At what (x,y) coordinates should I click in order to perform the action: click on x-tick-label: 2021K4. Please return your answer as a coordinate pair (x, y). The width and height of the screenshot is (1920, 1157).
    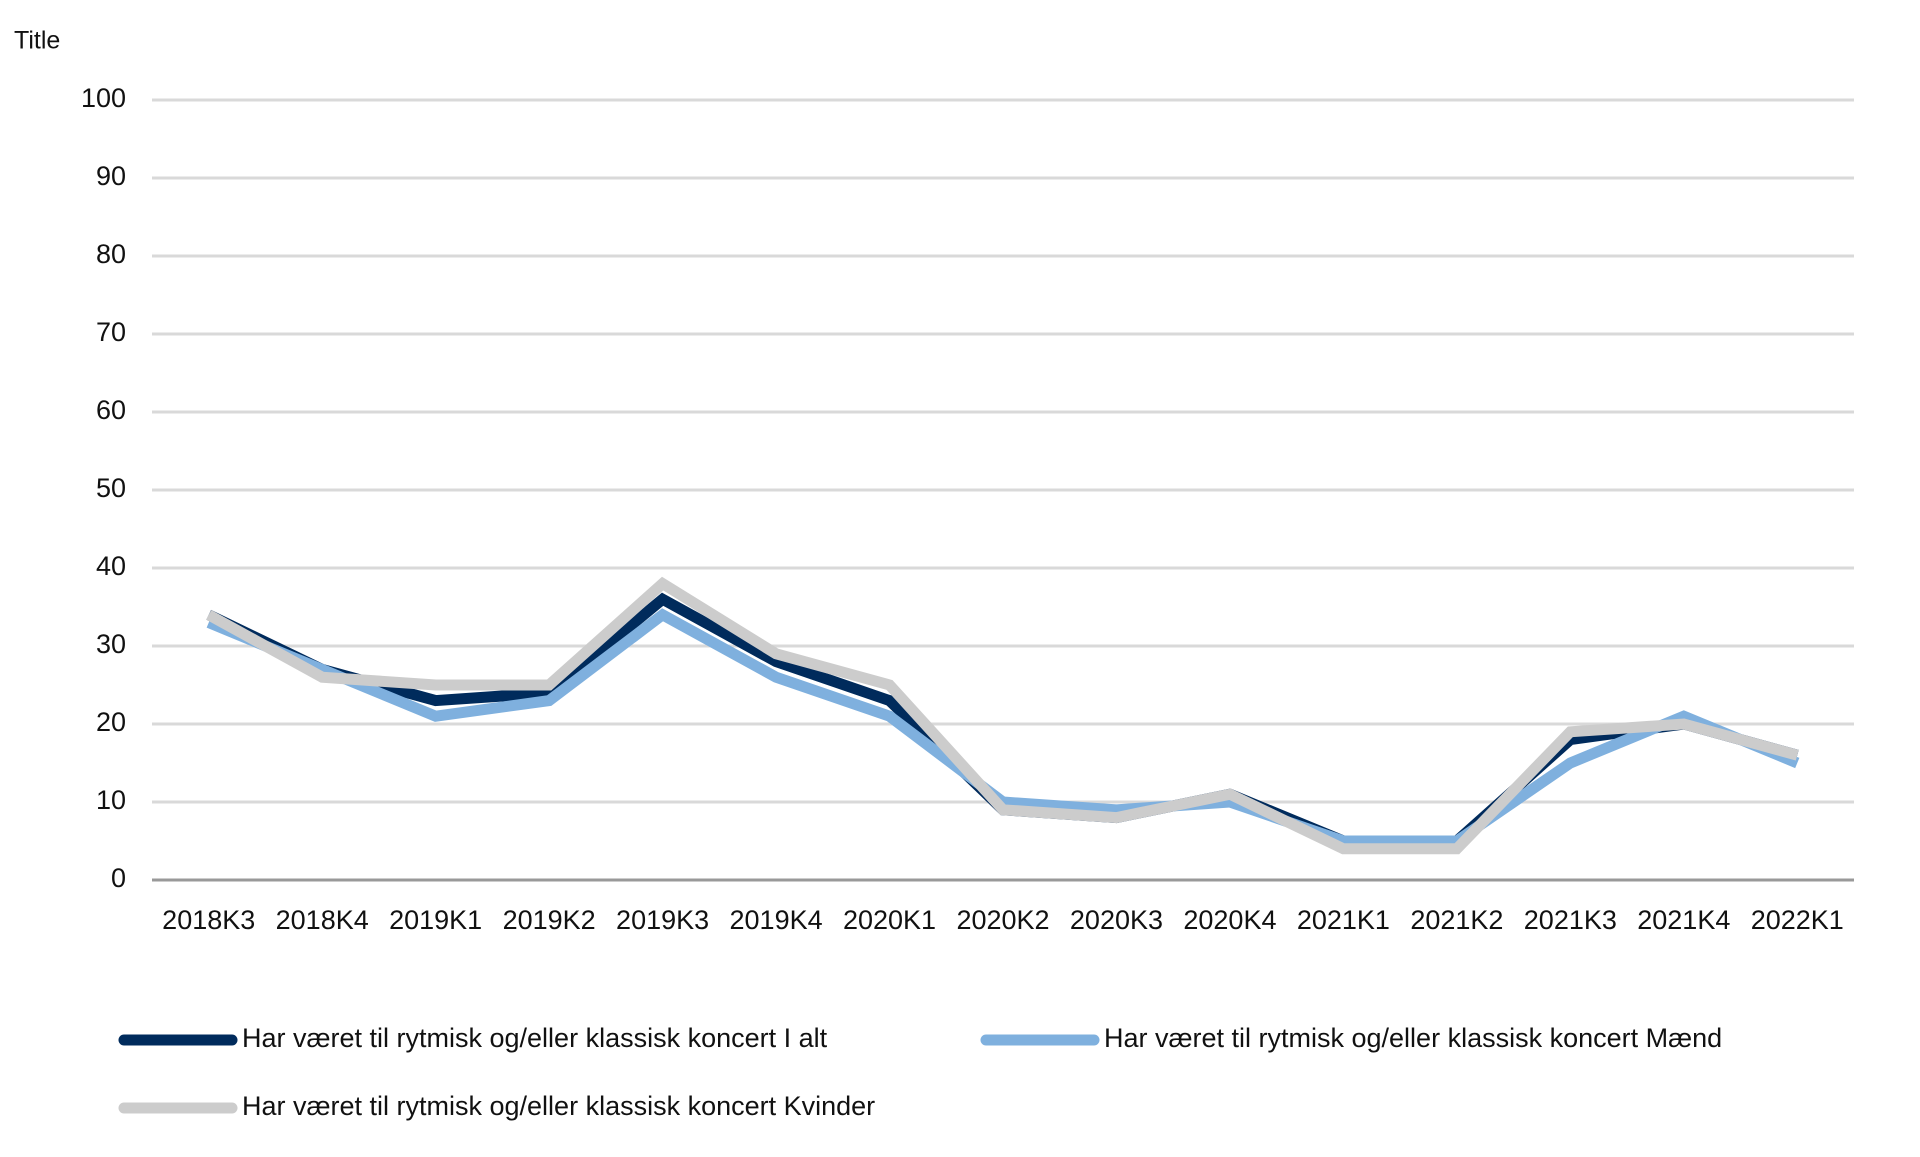
    Looking at the image, I should click on (1683, 920).